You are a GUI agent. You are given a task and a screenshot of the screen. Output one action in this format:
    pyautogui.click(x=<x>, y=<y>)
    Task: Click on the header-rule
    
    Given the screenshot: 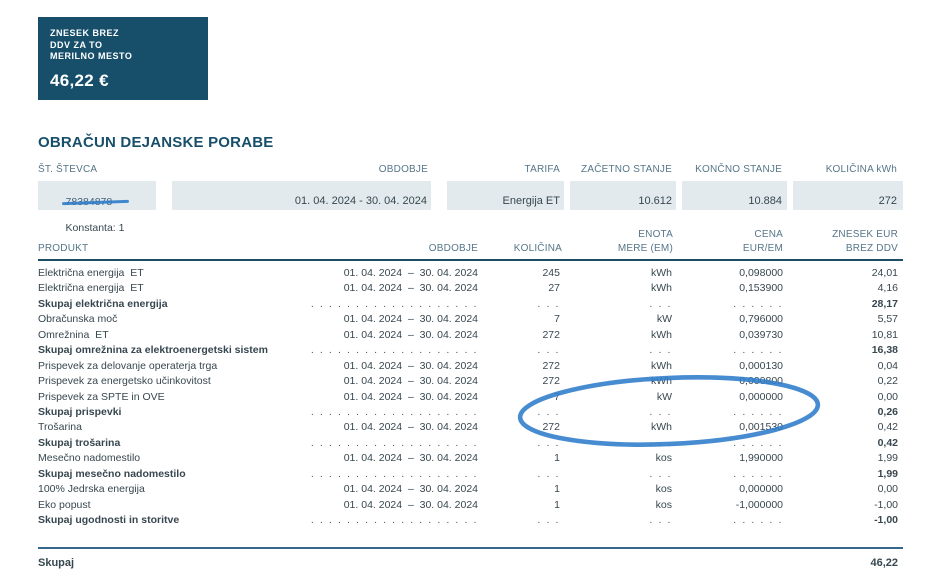 What is the action you would take?
    pyautogui.click(x=470, y=260)
    